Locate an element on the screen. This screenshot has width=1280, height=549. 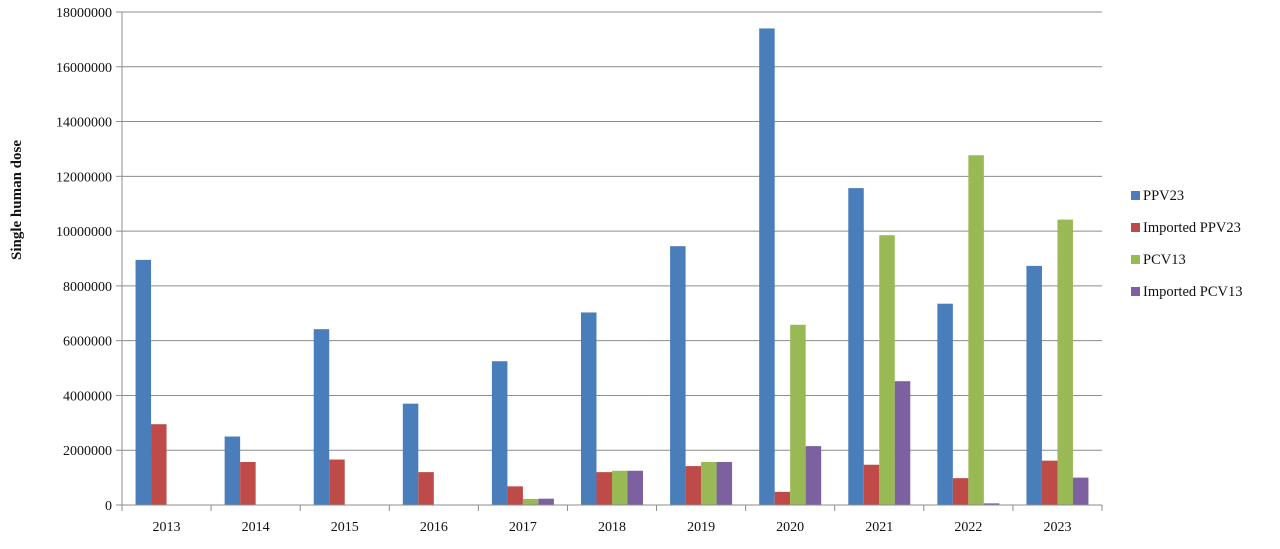
x-tick-label: 2018 is located at coordinates (612, 527).